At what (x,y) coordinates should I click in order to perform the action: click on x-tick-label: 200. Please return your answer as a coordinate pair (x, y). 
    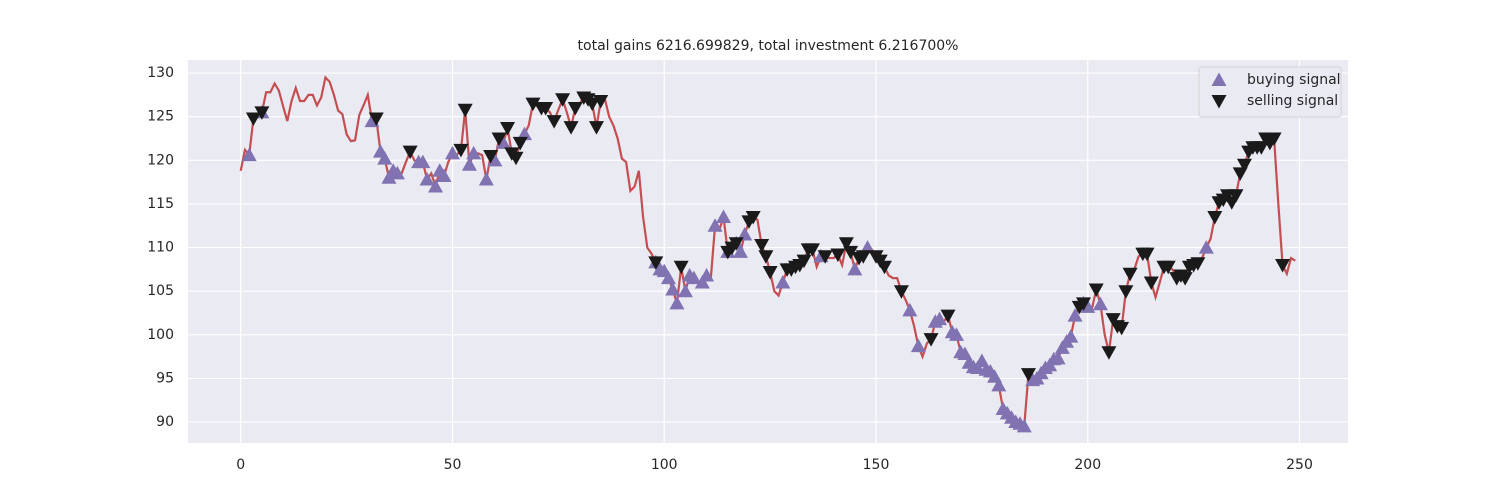
    Looking at the image, I should click on (1087, 465).